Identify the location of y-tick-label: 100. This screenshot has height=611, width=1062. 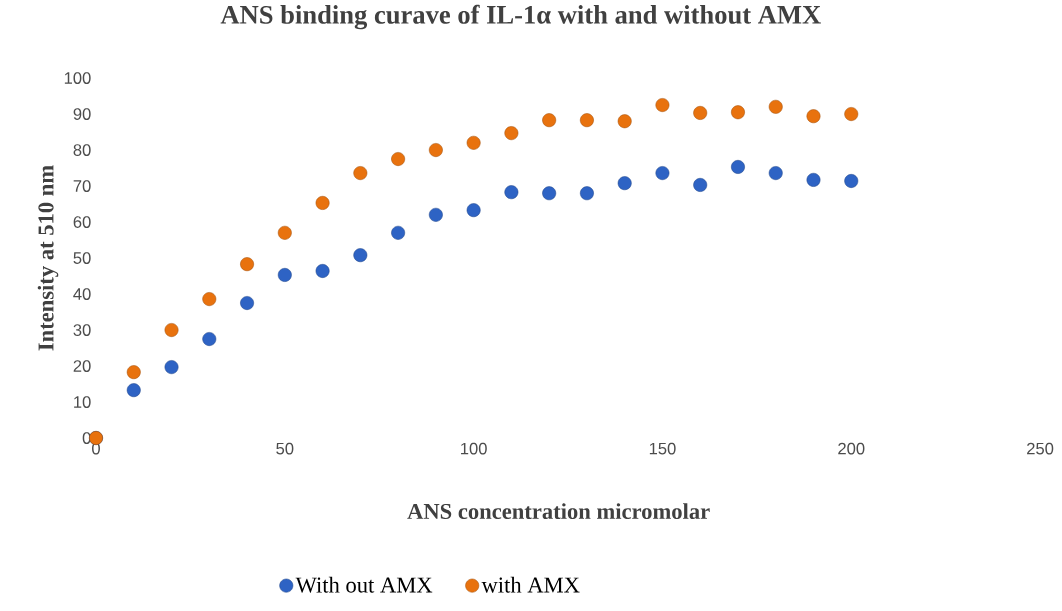
(77, 78).